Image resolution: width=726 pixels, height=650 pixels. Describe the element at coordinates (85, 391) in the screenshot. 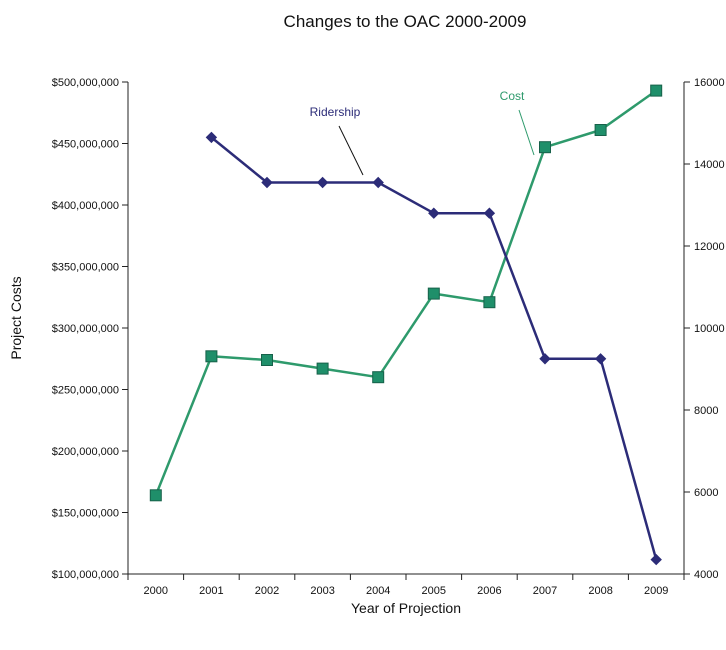

I see `y-left-tick-label: $250,000,000` at that location.